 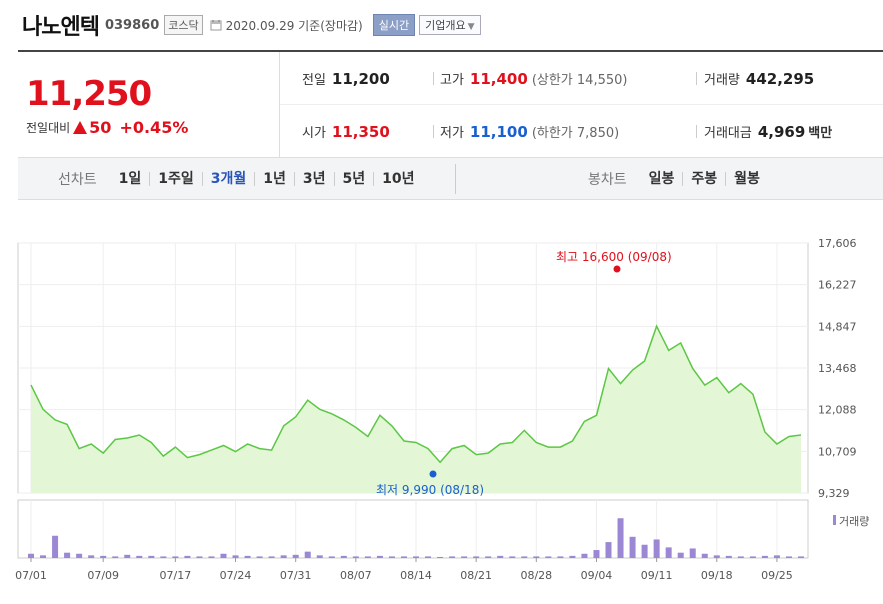 What do you see at coordinates (360, 79) in the screenshot?
I see `prev-close-value: 11,200` at bounding box center [360, 79].